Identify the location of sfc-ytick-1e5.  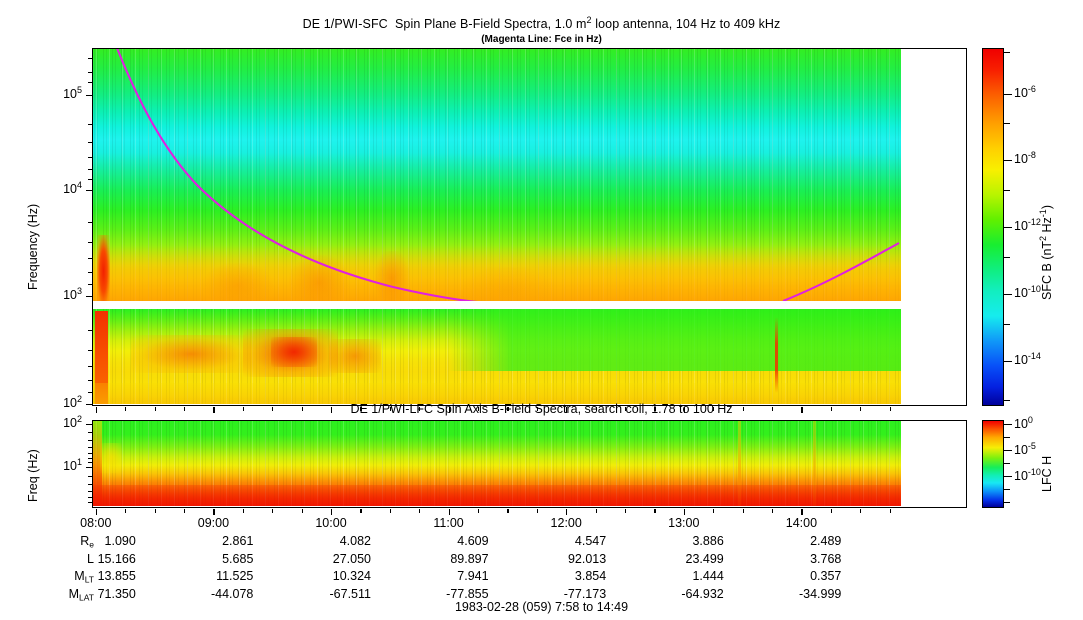
(89, 96).